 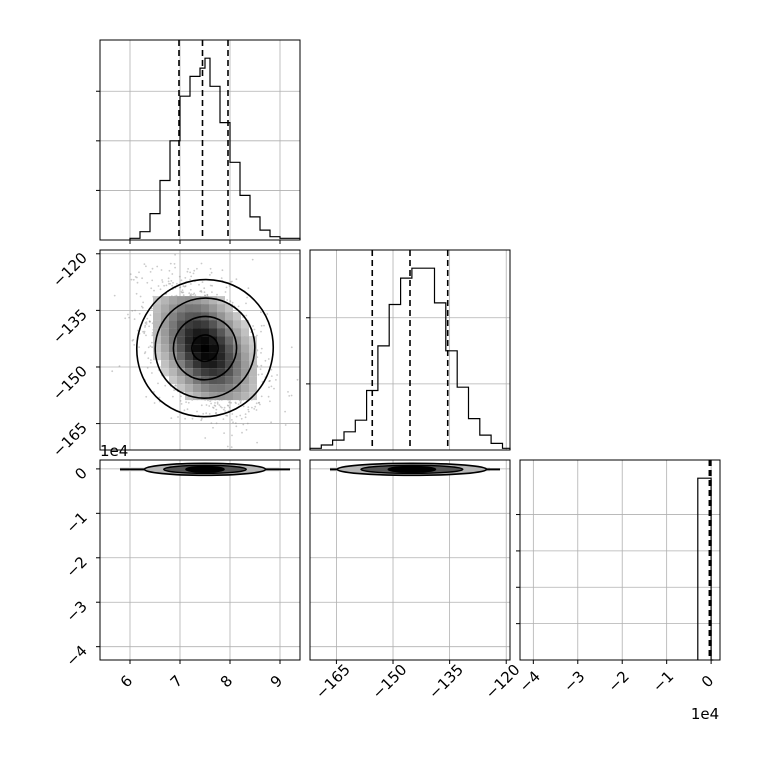 I want to click on y-tick-label: −150, so click(x=70, y=383).